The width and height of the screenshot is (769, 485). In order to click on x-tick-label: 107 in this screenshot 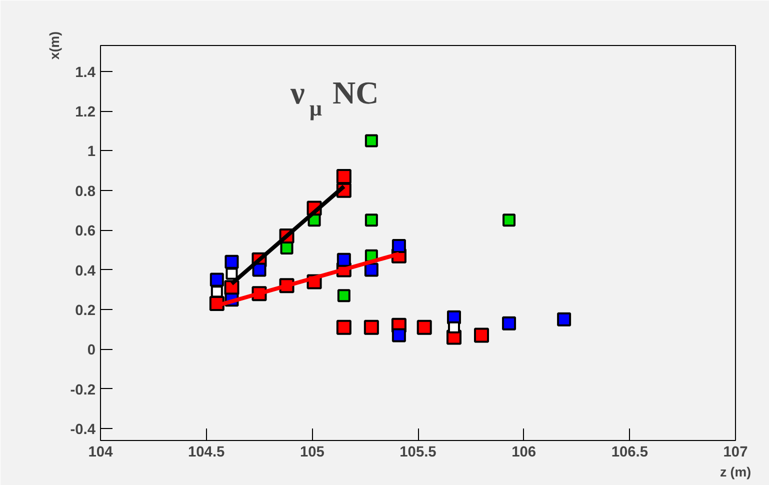, I will do `click(735, 452)`.